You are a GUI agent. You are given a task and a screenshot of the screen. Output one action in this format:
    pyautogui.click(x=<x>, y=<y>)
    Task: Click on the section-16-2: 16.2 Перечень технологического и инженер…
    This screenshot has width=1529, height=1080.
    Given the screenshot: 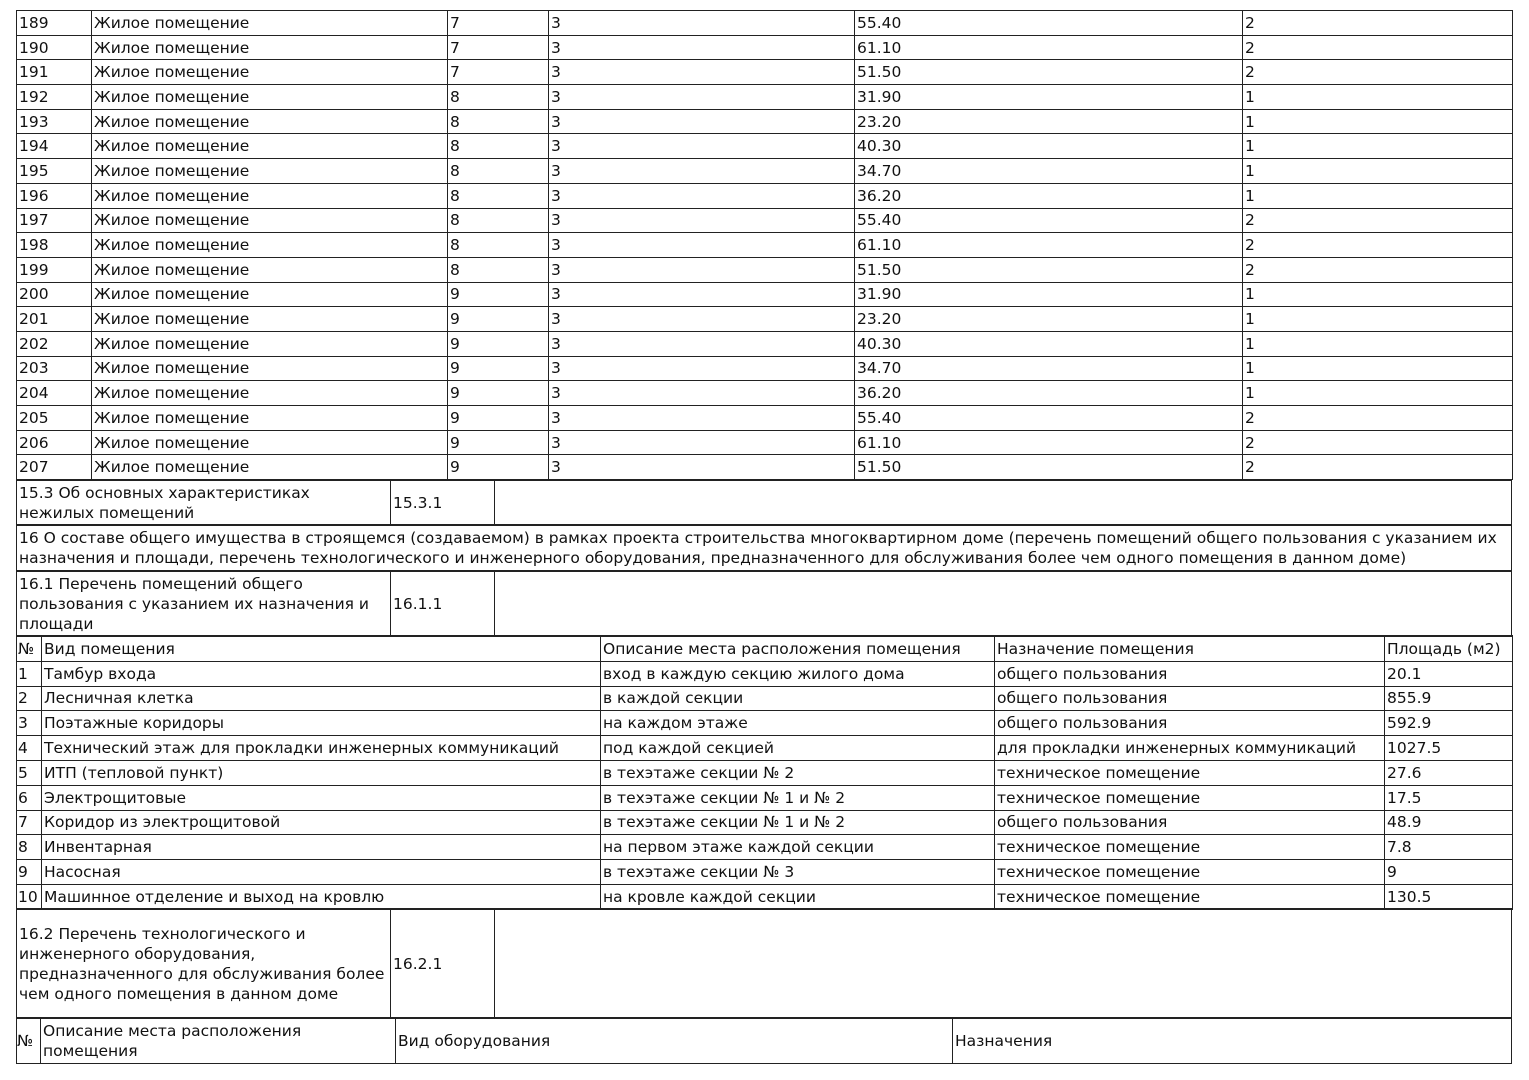 What is the action you would take?
    pyautogui.click(x=764, y=963)
    